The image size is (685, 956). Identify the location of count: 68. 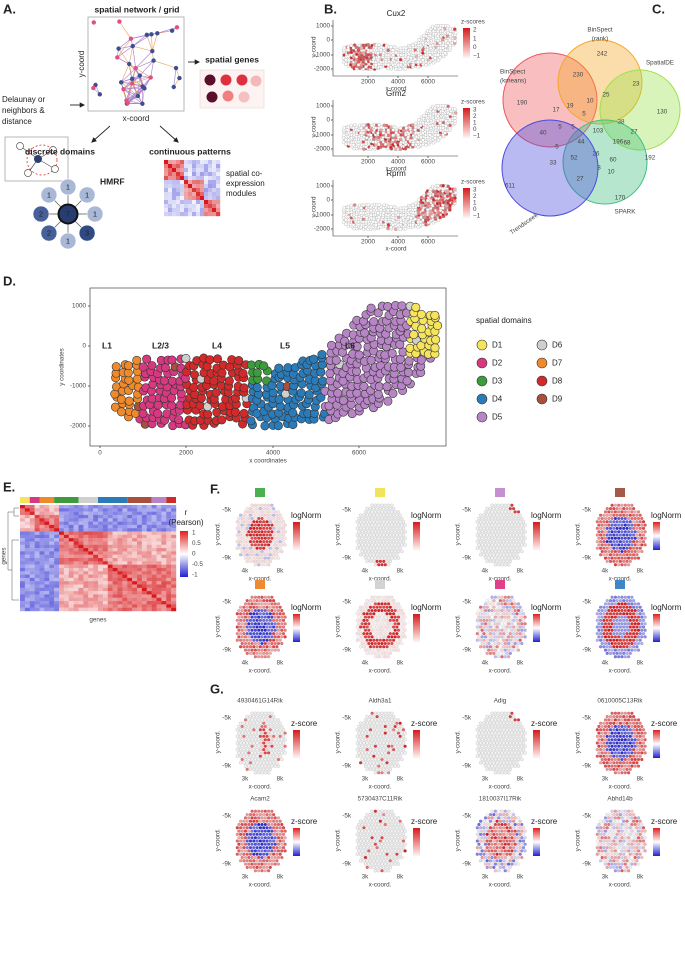
(627, 143).